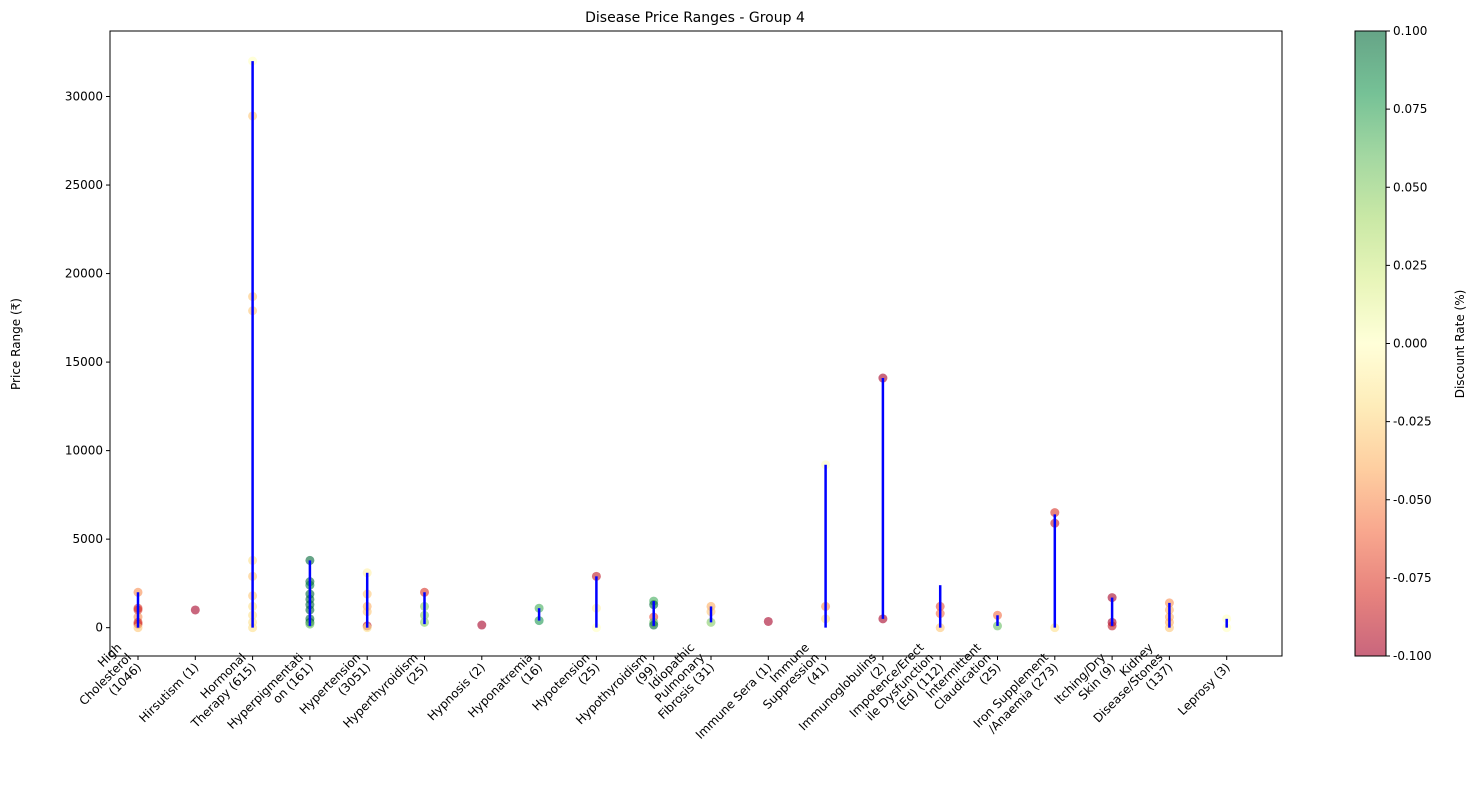  What do you see at coordinates (1412, 656) in the screenshot?
I see `colorbar-tick-label: -0.100` at bounding box center [1412, 656].